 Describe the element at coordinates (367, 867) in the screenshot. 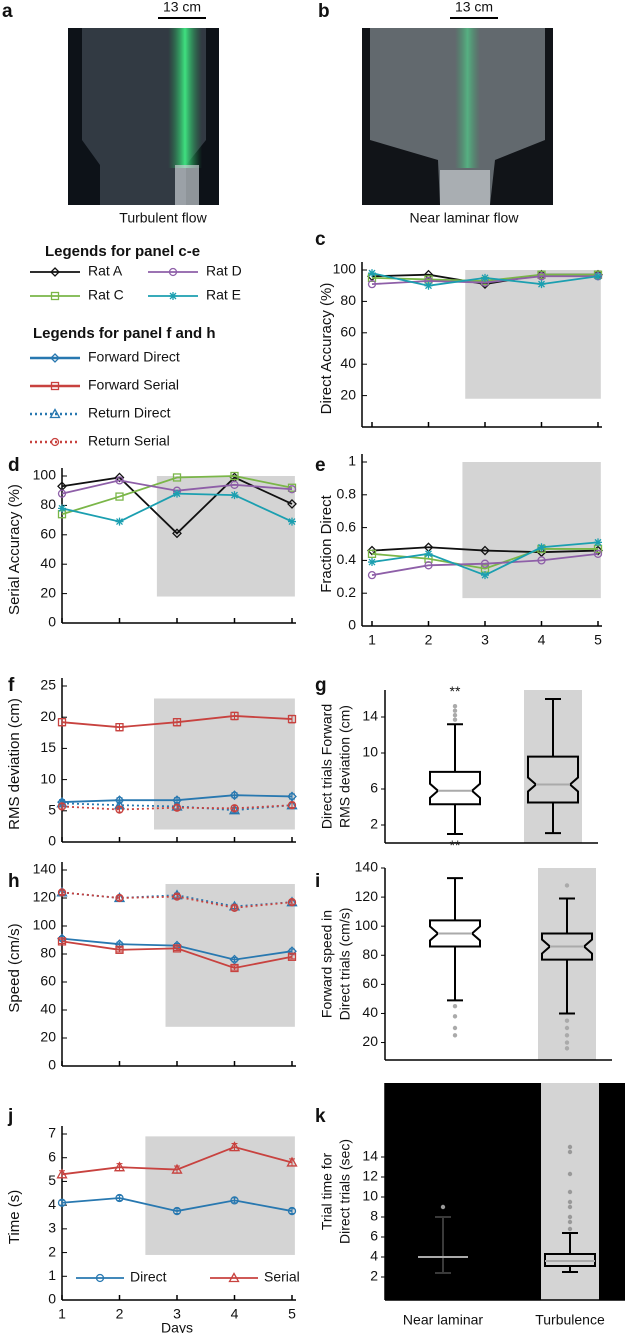

I see `y-tick-label: 140` at that location.